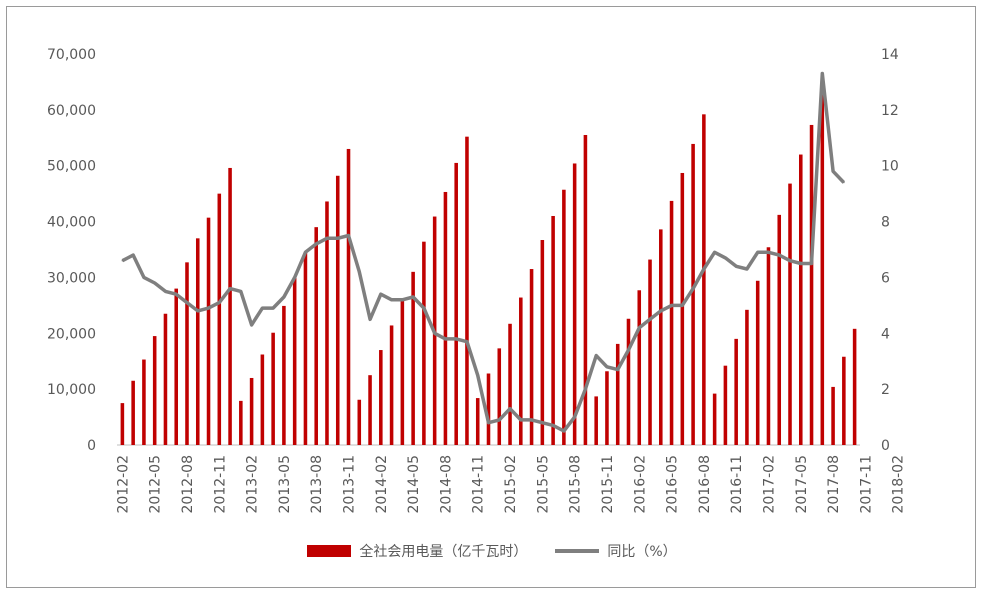 This screenshot has height=596, width=984. What do you see at coordinates (91, 446) in the screenshot?
I see `y-left-tick-label: 0` at bounding box center [91, 446].